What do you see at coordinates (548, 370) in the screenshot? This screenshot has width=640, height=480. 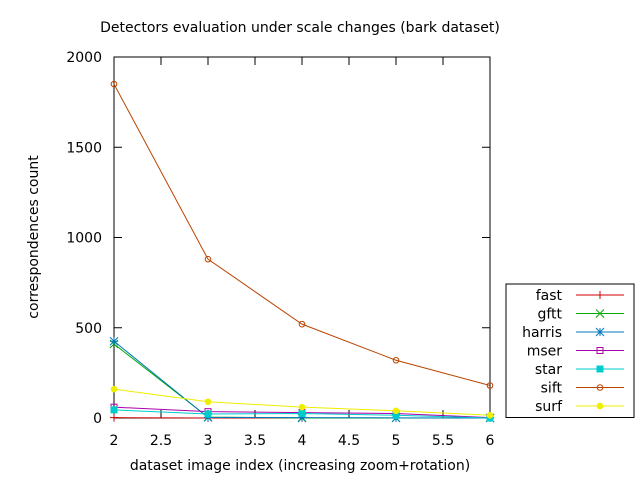 I see `legend-label-star: star` at bounding box center [548, 370].